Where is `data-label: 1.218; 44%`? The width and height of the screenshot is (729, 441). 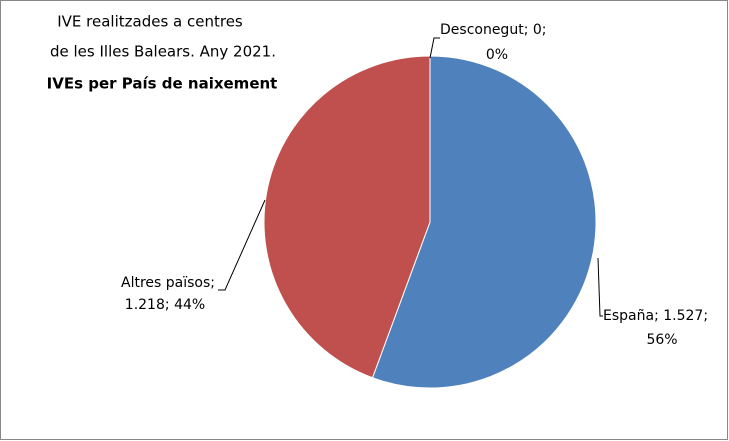
data-label: 1.218; 44% is located at coordinates (165, 305).